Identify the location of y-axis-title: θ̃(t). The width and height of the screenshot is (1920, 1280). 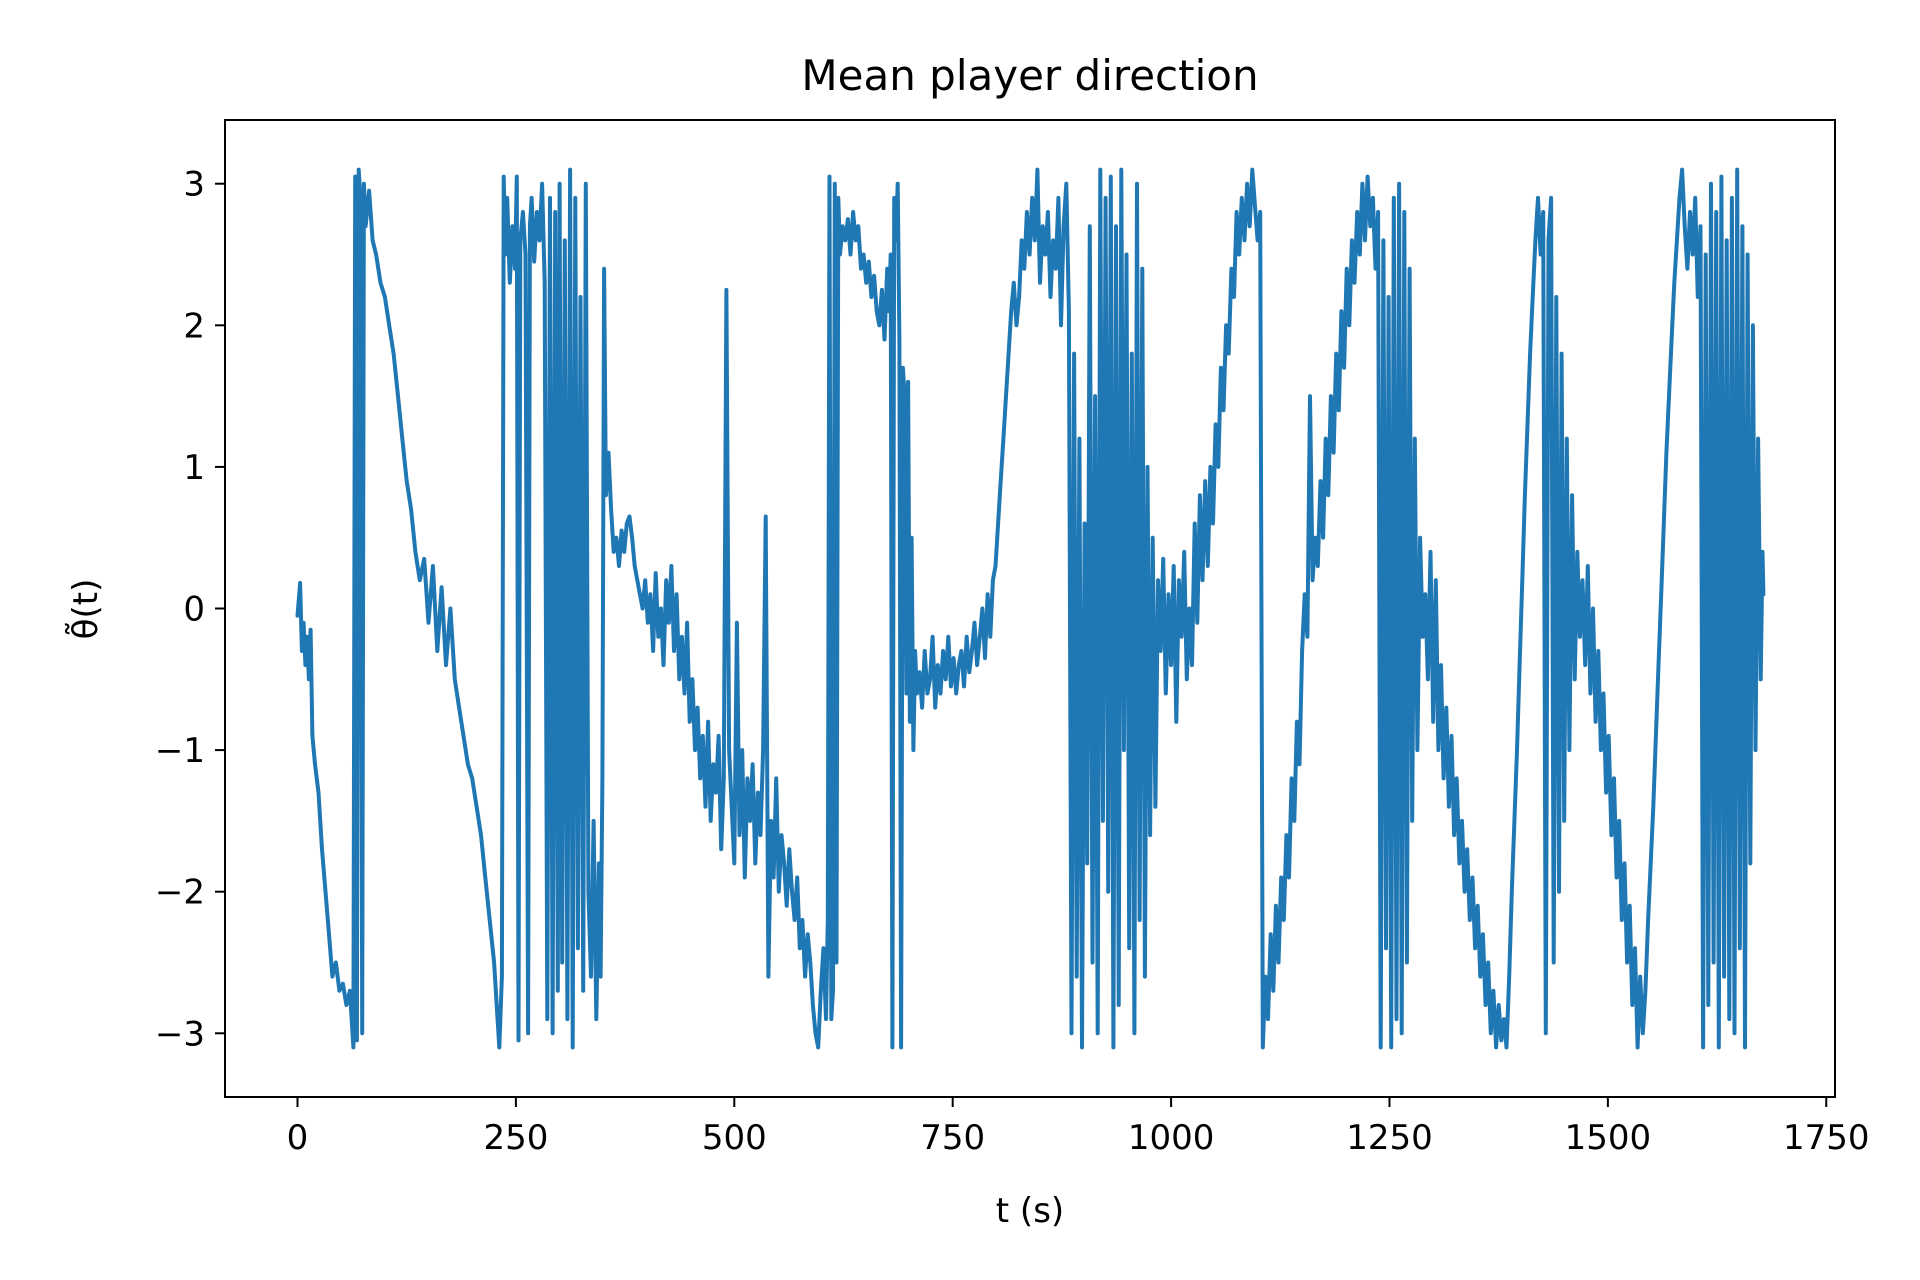
(85, 609).